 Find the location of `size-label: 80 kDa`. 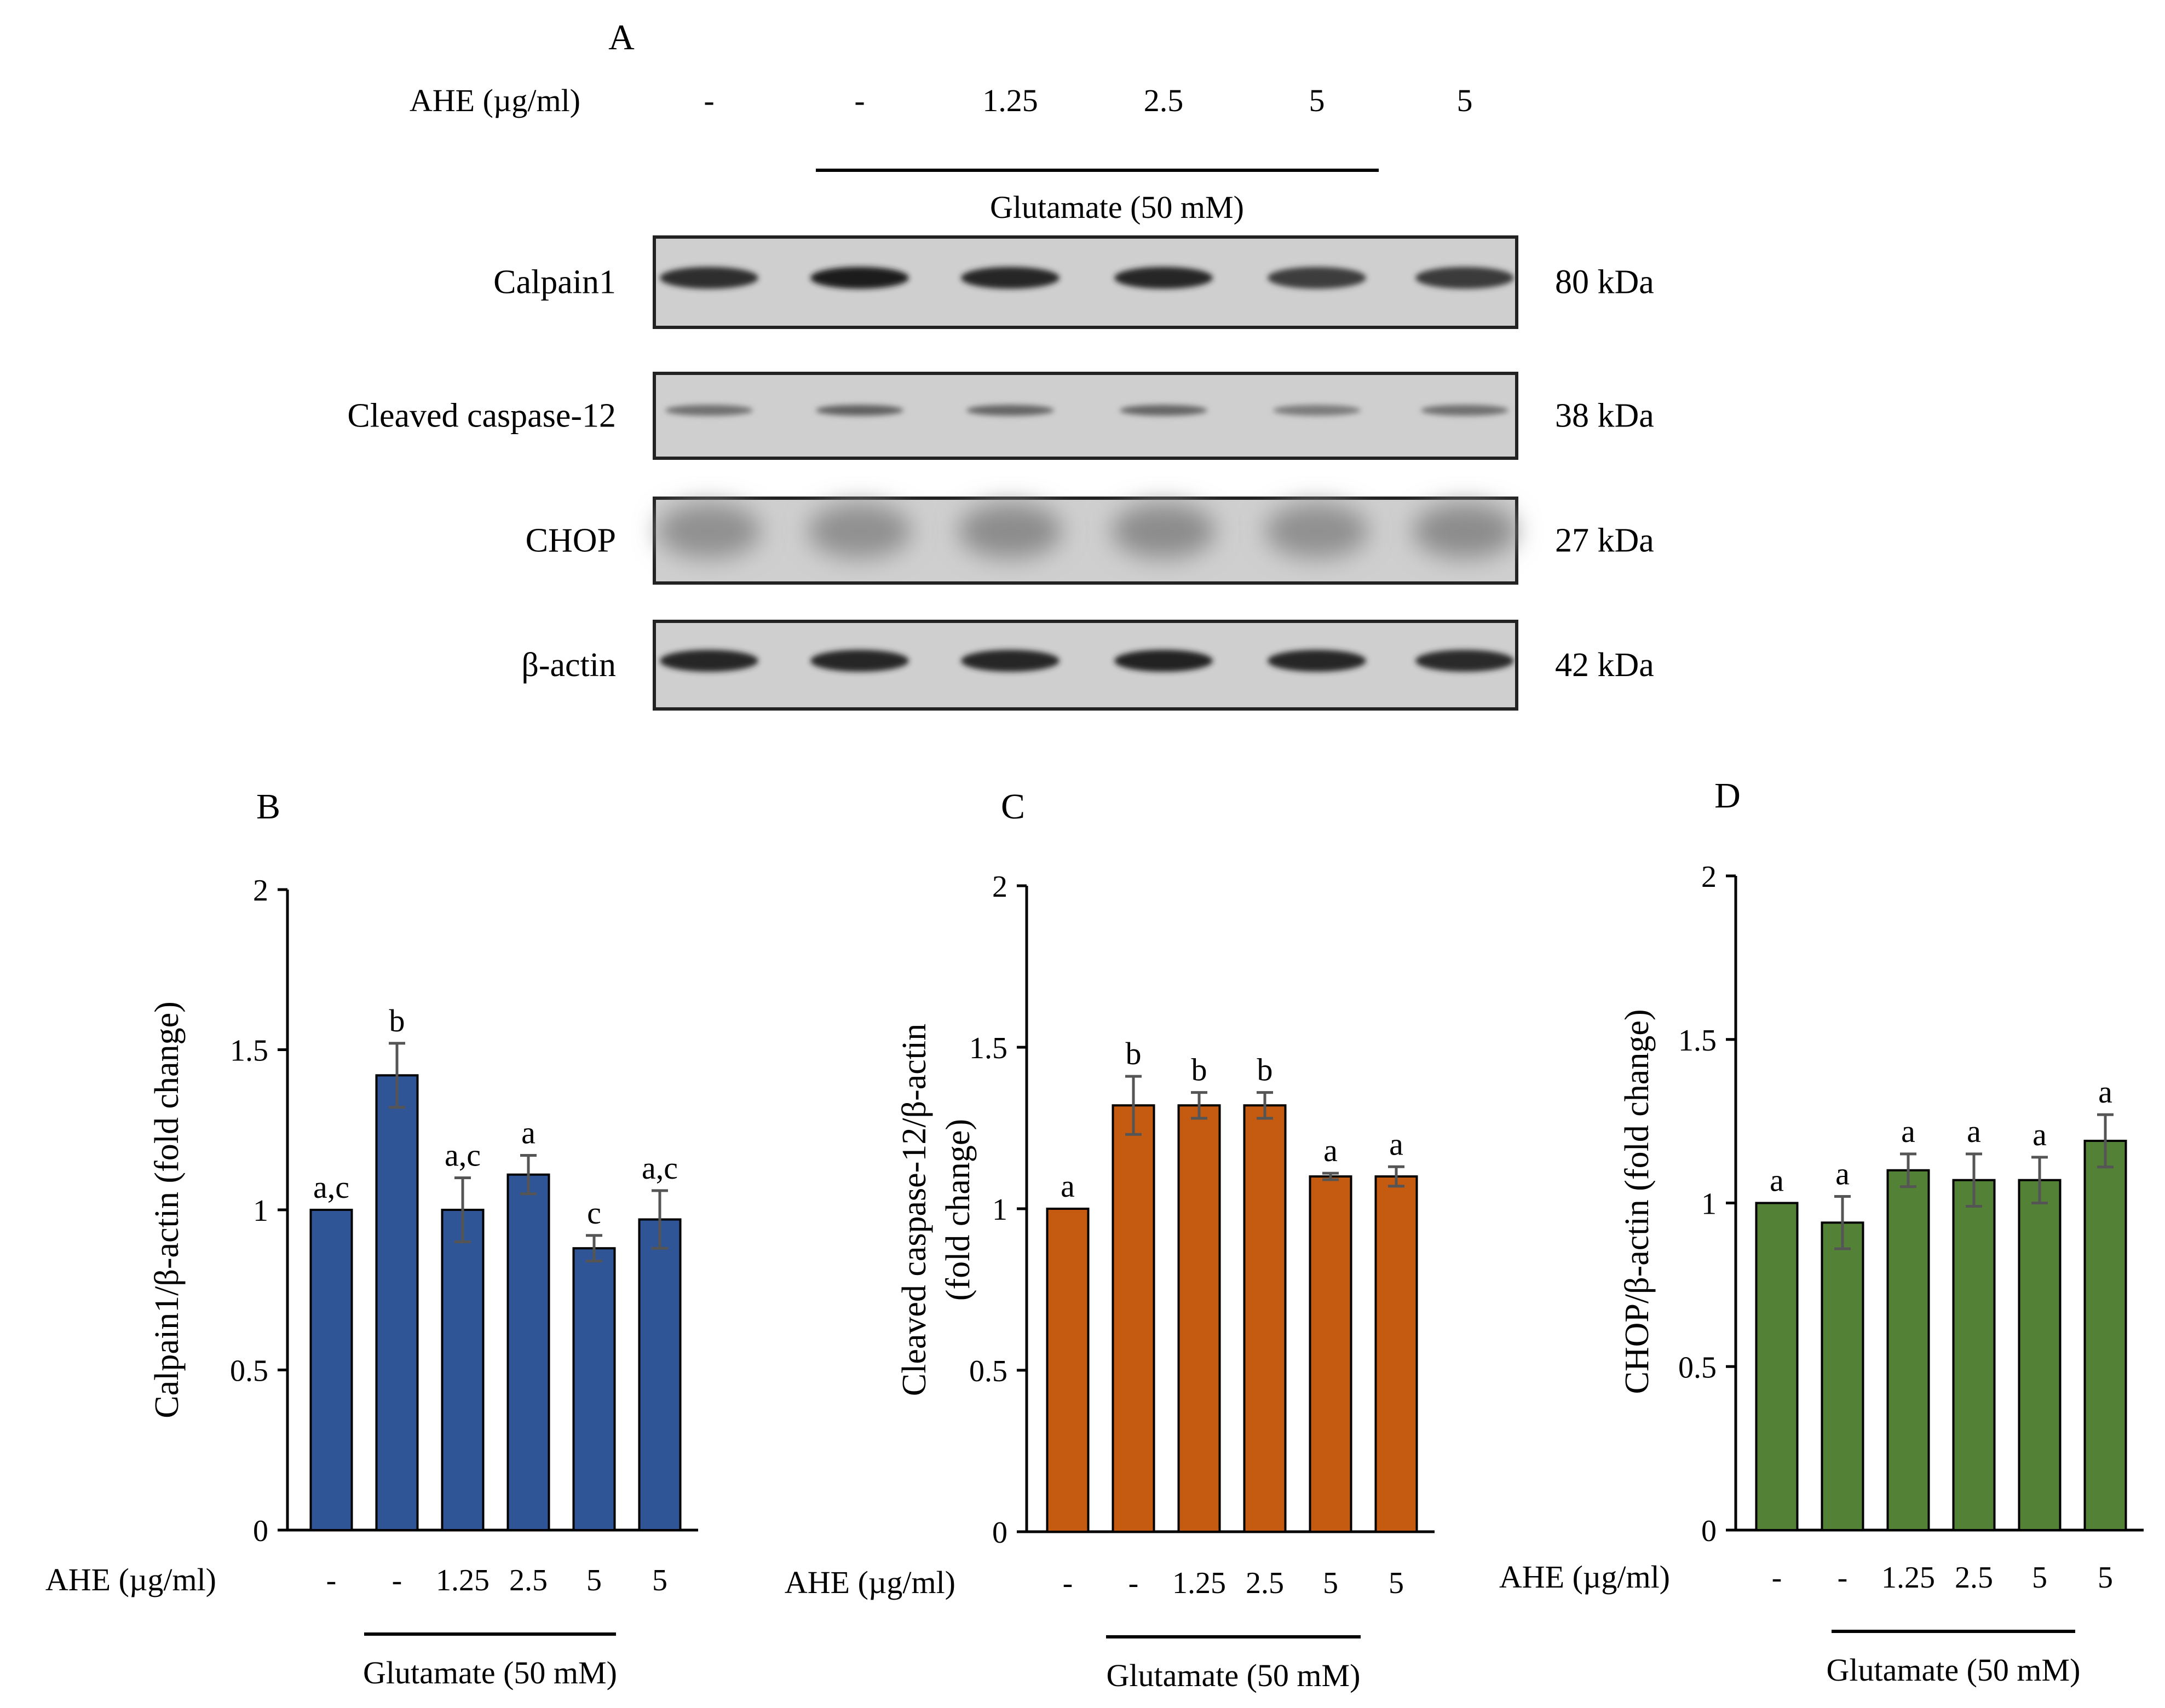

size-label: 80 kDa is located at coordinates (1604, 283).